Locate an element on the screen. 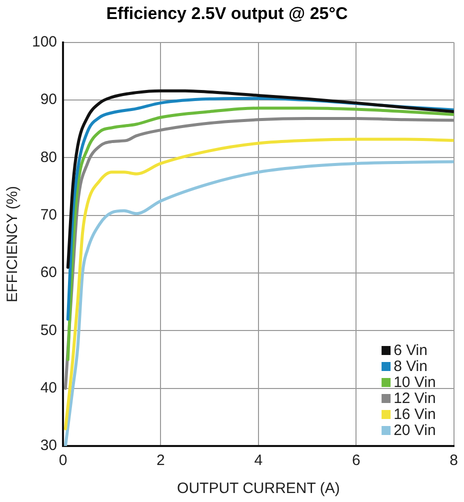 The image size is (464, 502). y-axis-title: EFFICIENCY (%) is located at coordinates (13, 244).